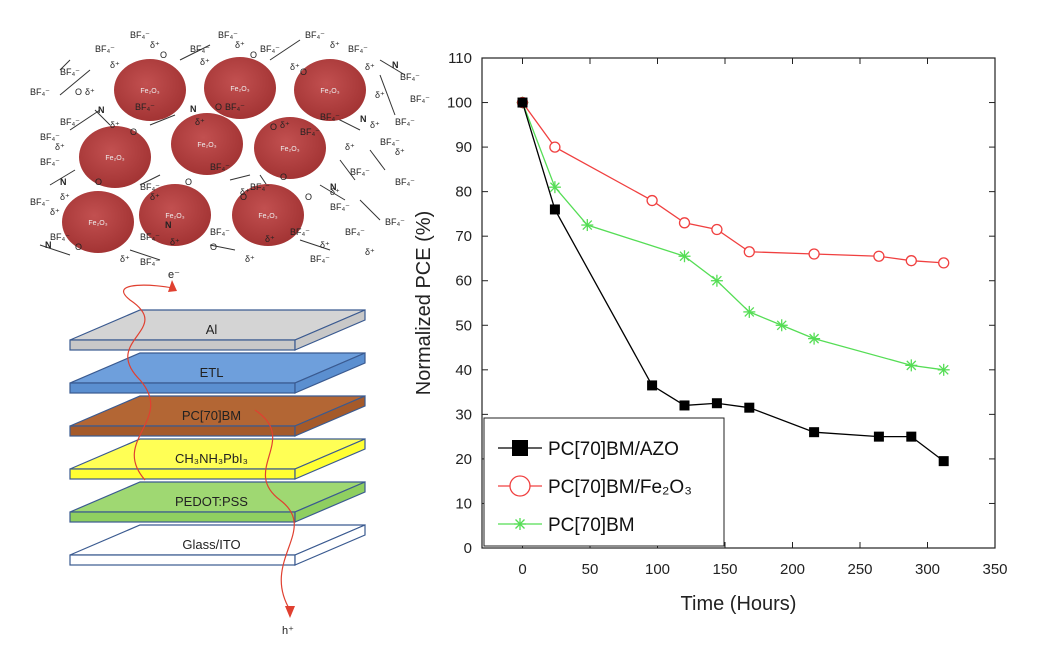 The image size is (1050, 653). What do you see at coordinates (463, 370) in the screenshot?
I see `y-tick-label: 40` at bounding box center [463, 370].